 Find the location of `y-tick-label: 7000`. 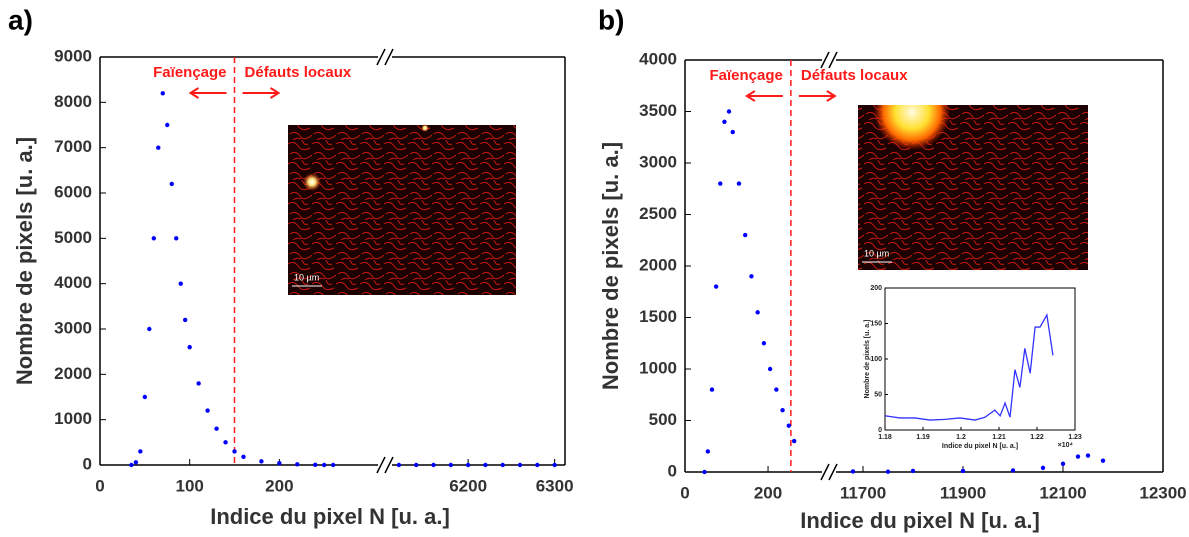

y-tick-label: 7000 is located at coordinates (73, 146).